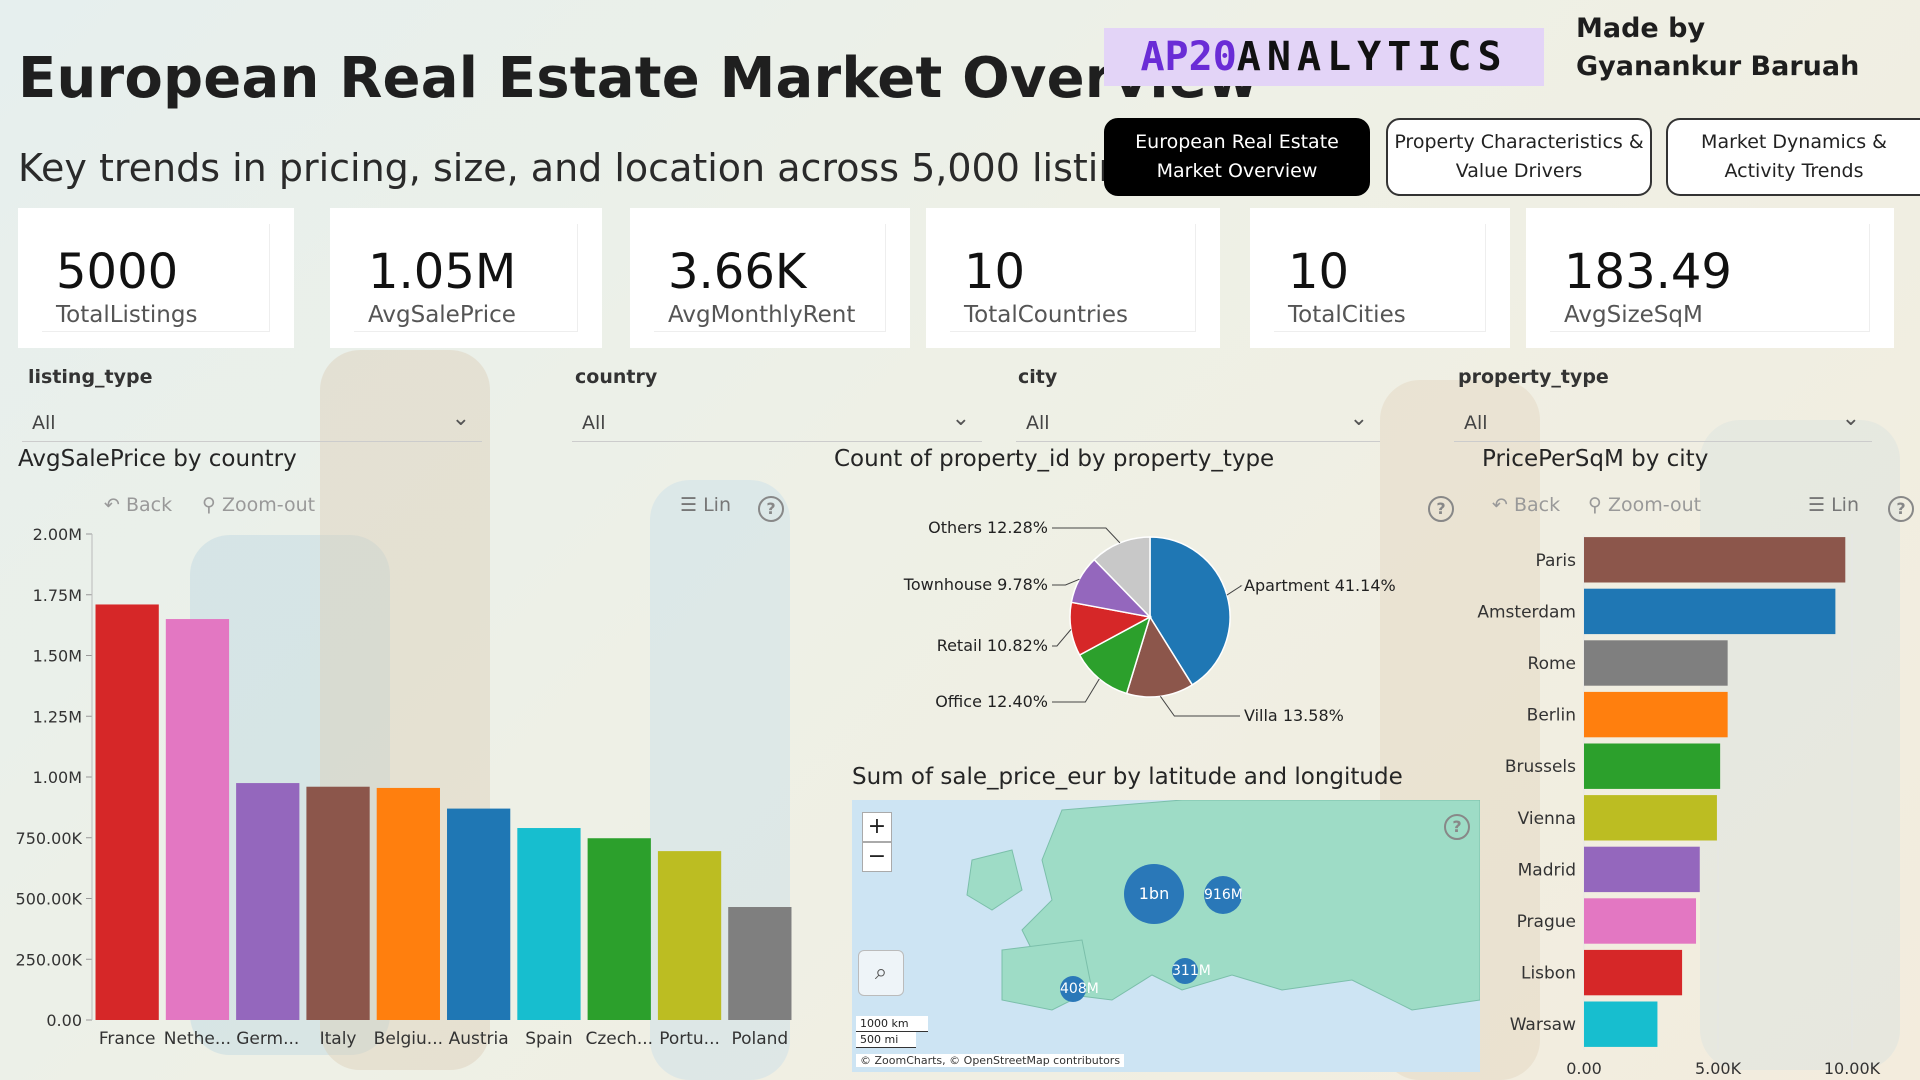 The height and width of the screenshot is (1080, 1920). What do you see at coordinates (1079, 989) in the screenshot?
I see `map-bubble: 408M` at bounding box center [1079, 989].